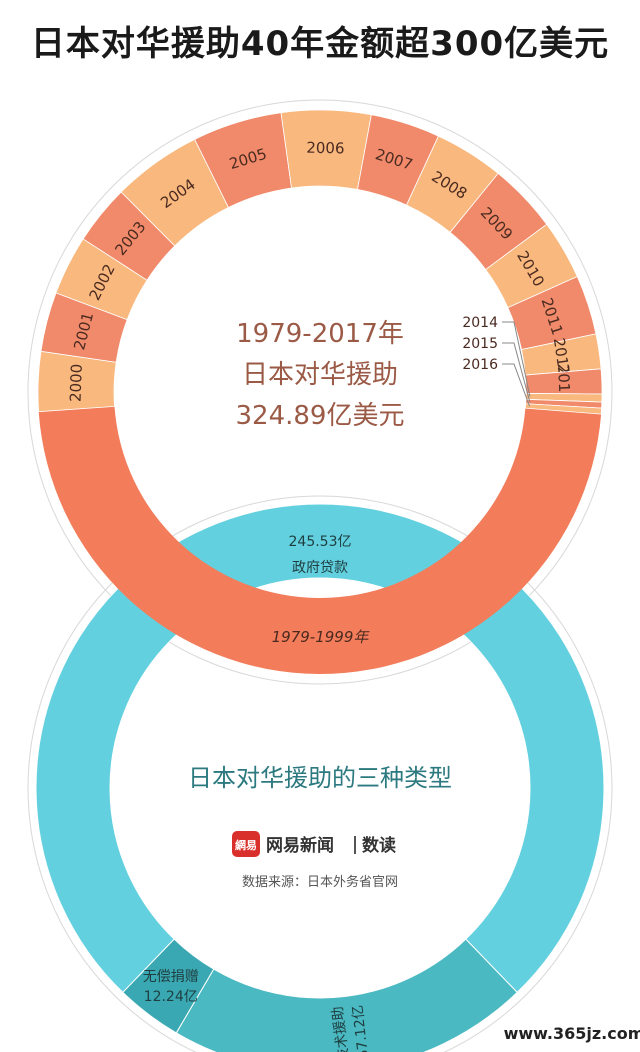  Describe the element at coordinates (563, 409) in the screenshot. I see `year-segment` at that location.